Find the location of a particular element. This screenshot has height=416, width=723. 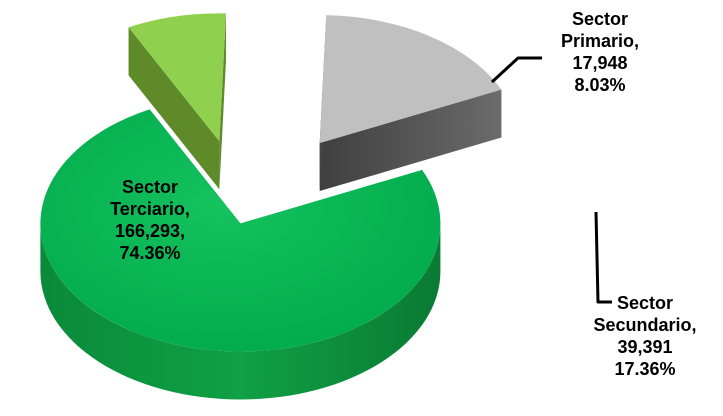

slice-label-primario: Sector Primario, 17,948 8.03% is located at coordinates (600, 52).